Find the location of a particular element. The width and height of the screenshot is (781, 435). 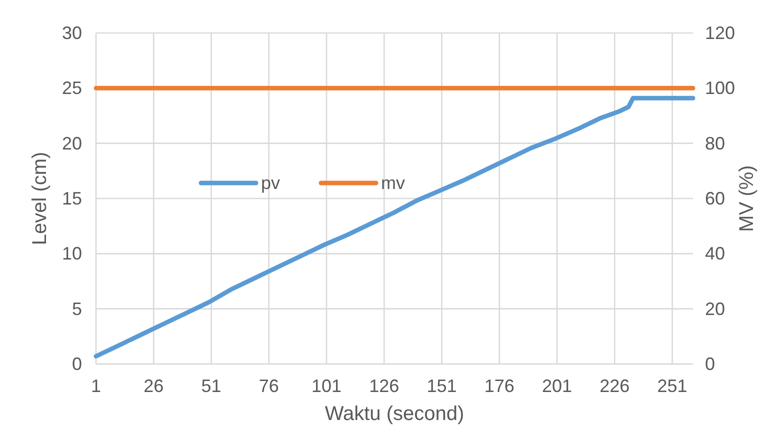

y-tick-label: 25 is located at coordinates (72, 88).